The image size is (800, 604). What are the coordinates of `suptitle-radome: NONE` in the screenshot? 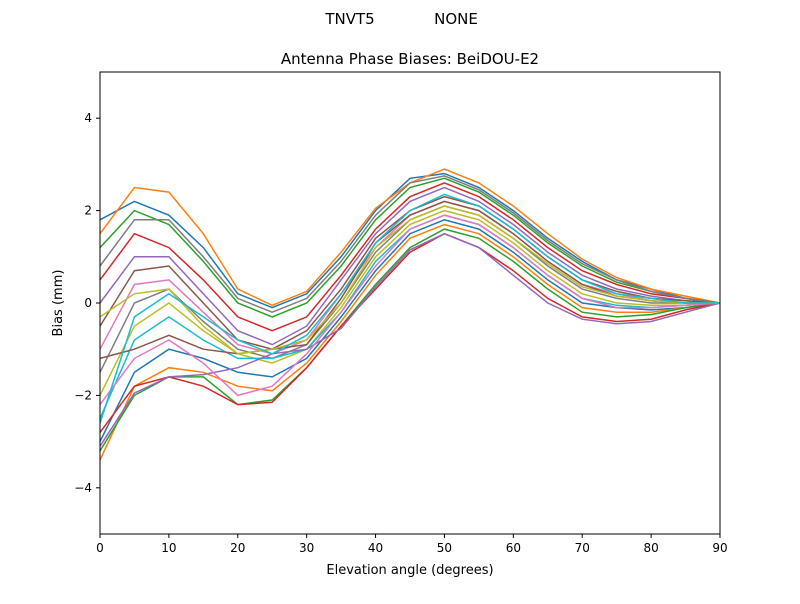 It's located at (456, 19).